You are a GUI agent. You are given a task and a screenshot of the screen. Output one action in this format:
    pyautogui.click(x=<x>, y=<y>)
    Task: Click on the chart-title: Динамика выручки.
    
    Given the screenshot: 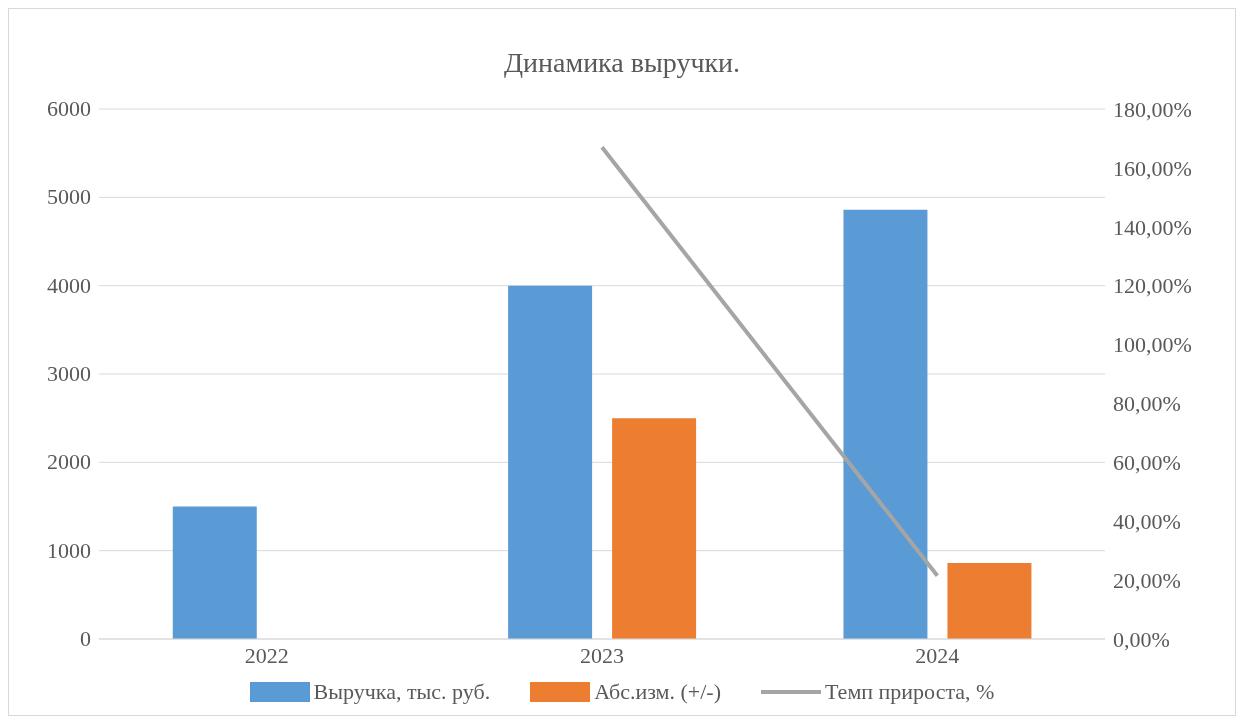 What is the action you would take?
    pyautogui.click(x=622, y=63)
    